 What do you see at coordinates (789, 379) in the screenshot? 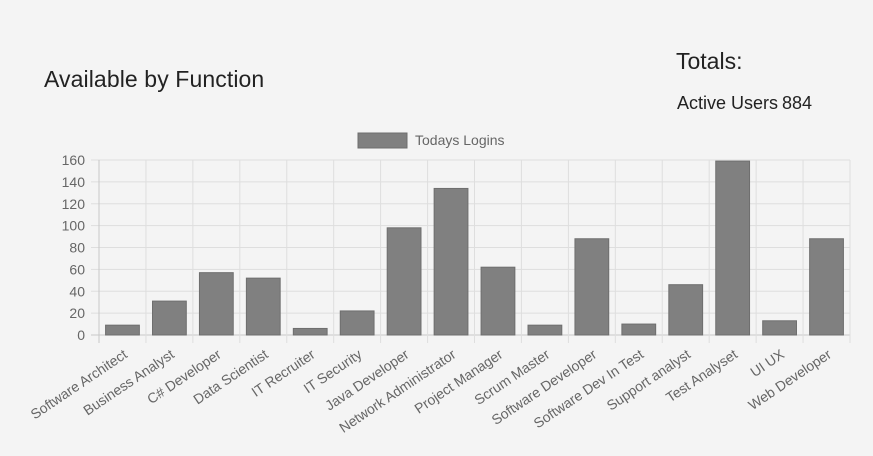
I see `x-tick-label: Web Developer` at bounding box center [789, 379].